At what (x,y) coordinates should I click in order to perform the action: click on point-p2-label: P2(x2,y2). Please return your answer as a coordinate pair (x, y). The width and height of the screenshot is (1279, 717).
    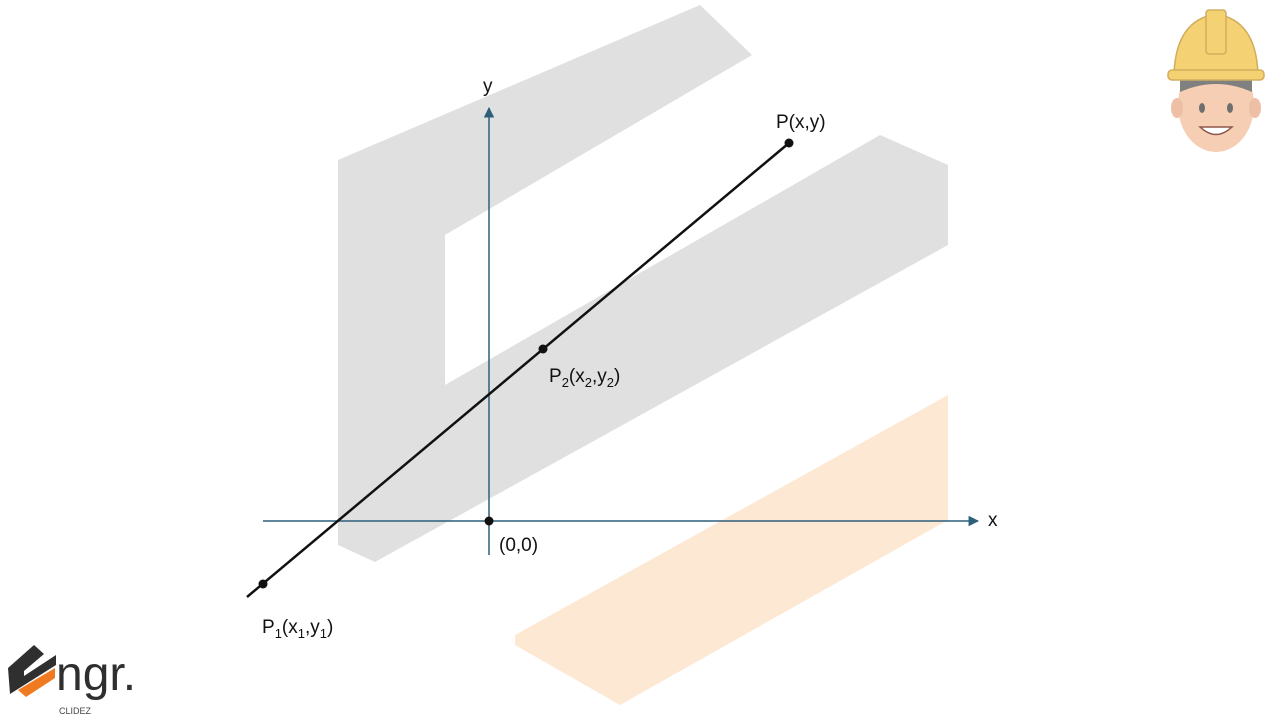
    Looking at the image, I should click on (584, 378).